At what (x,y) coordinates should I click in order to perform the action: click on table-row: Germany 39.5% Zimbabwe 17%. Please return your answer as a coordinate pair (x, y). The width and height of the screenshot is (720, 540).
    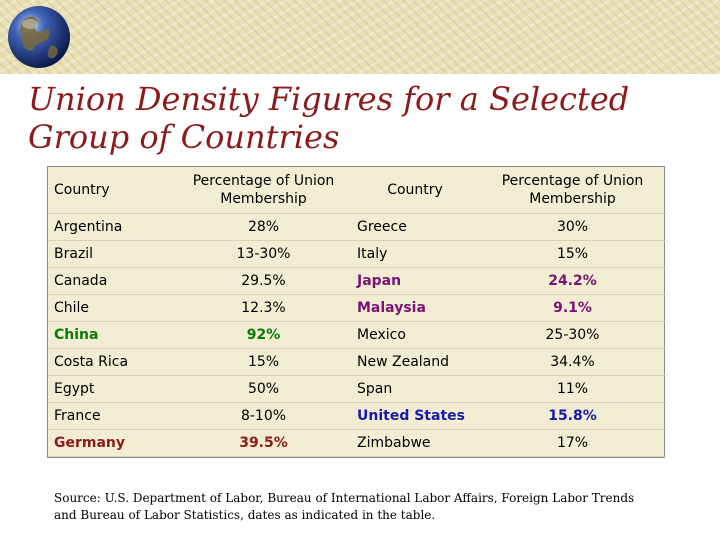
    Looking at the image, I should click on (357, 443).